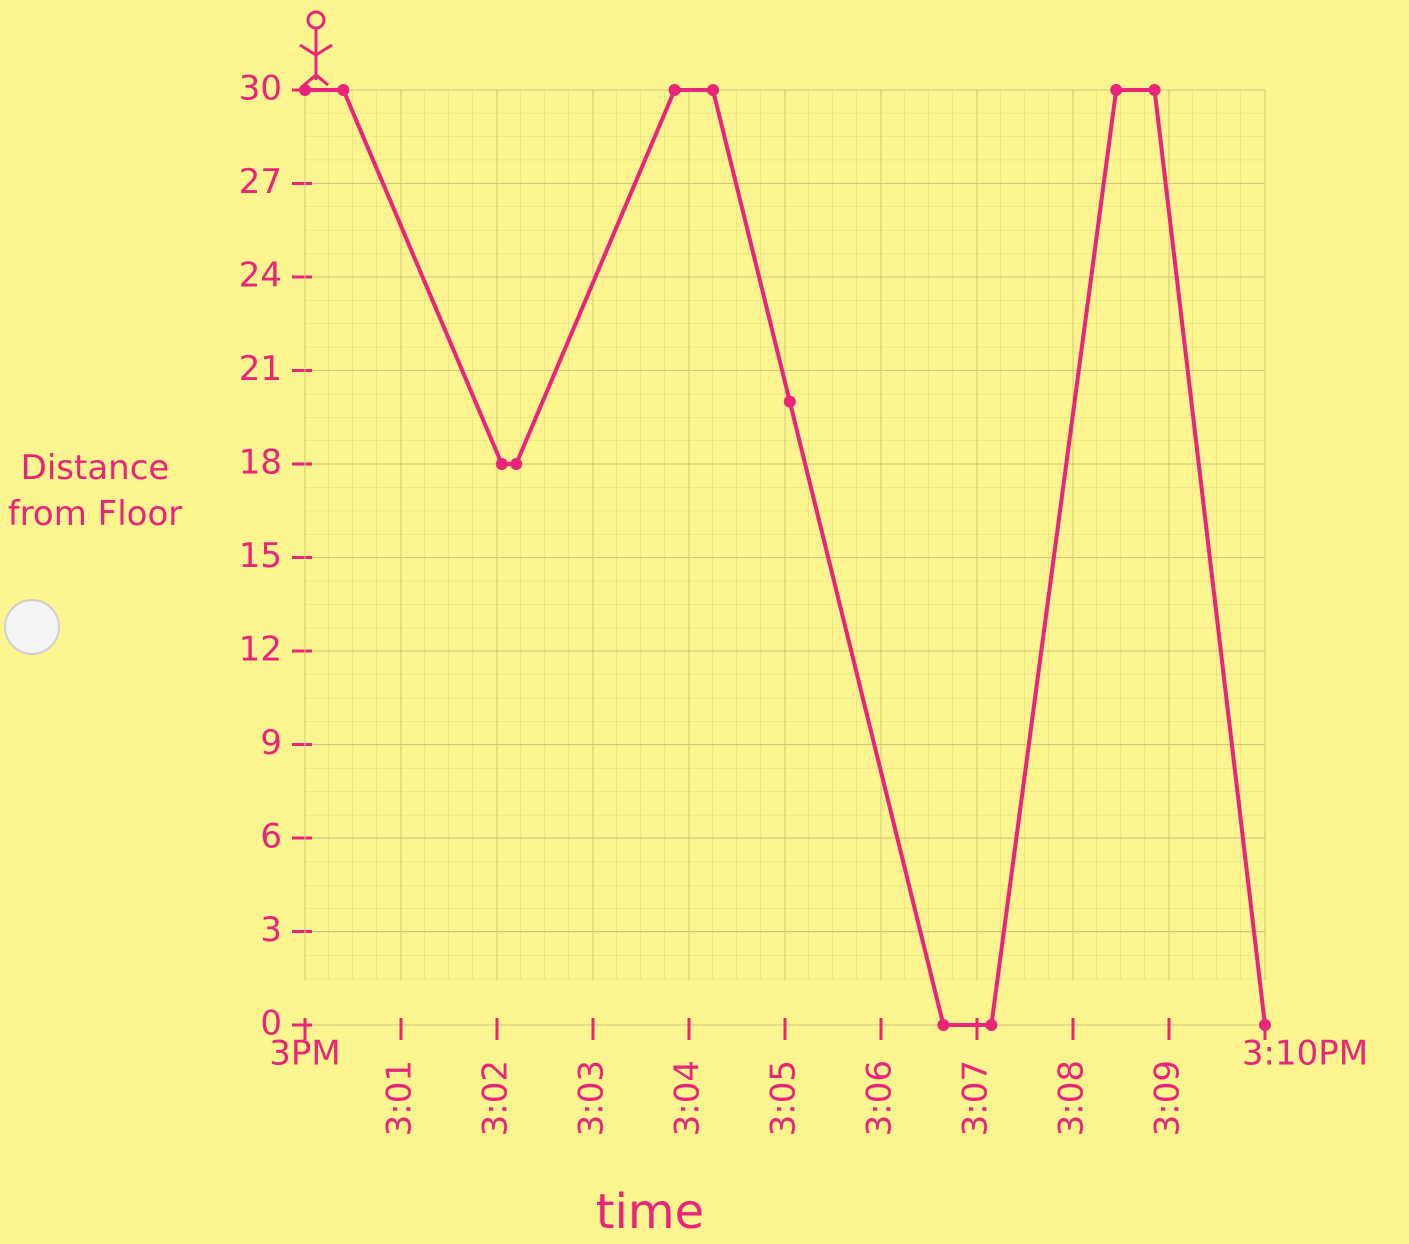 The width and height of the screenshot is (1409, 1244). I want to click on x-tick-label: 3PM, so click(304, 1054).